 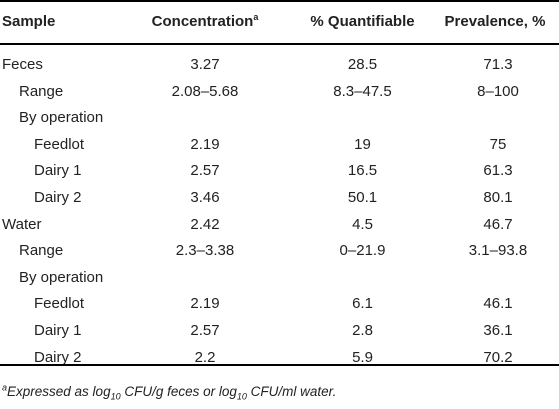 What do you see at coordinates (279, 44) in the screenshot?
I see `table-header-rule` at bounding box center [279, 44].